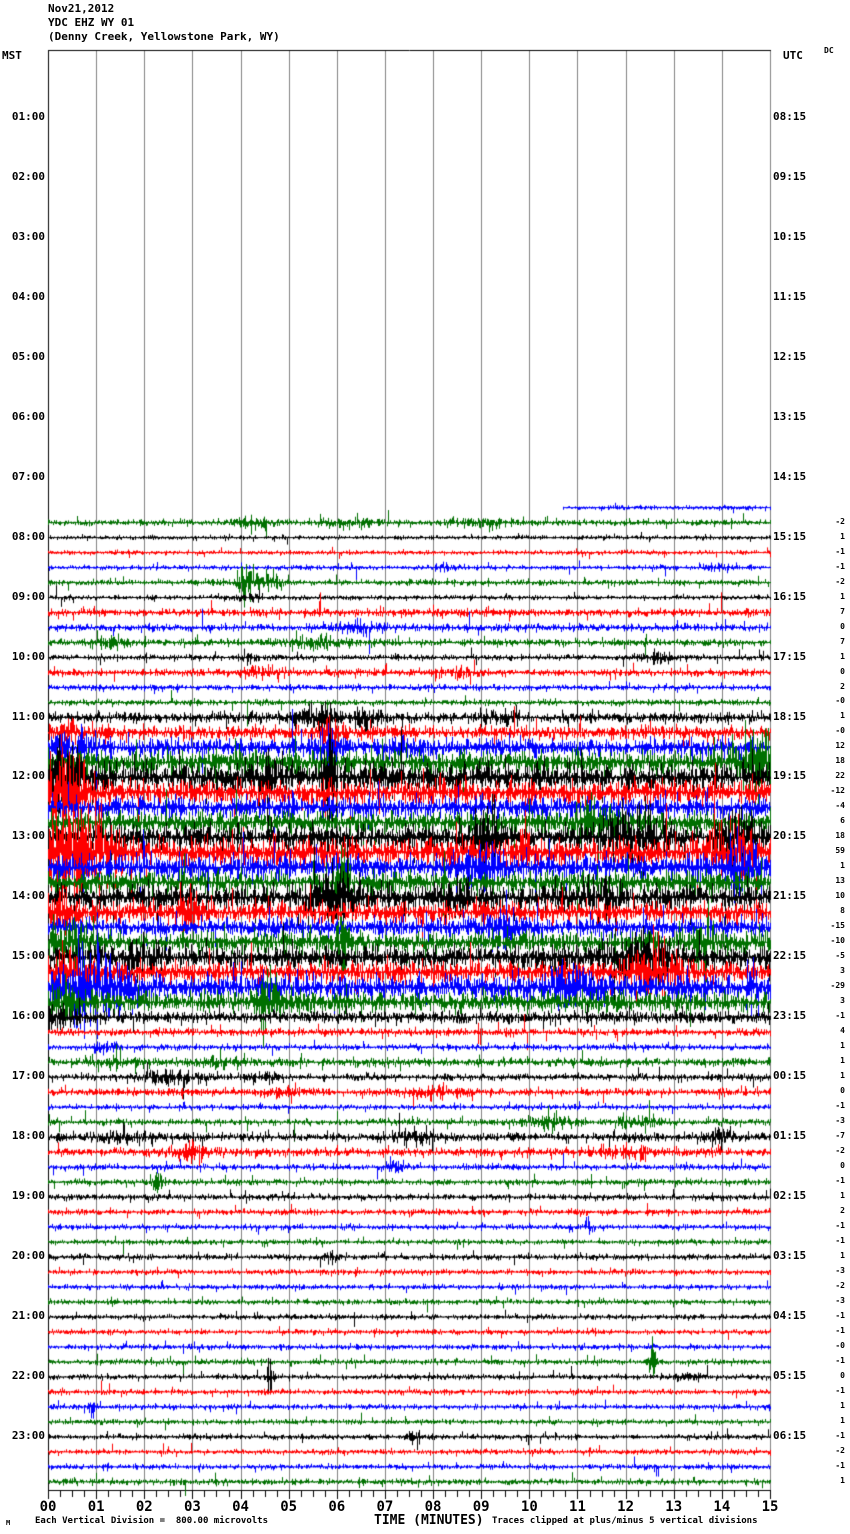  Describe the element at coordinates (28, 296) in the screenshot. I see `mst-hour-label: 04:00` at that location.